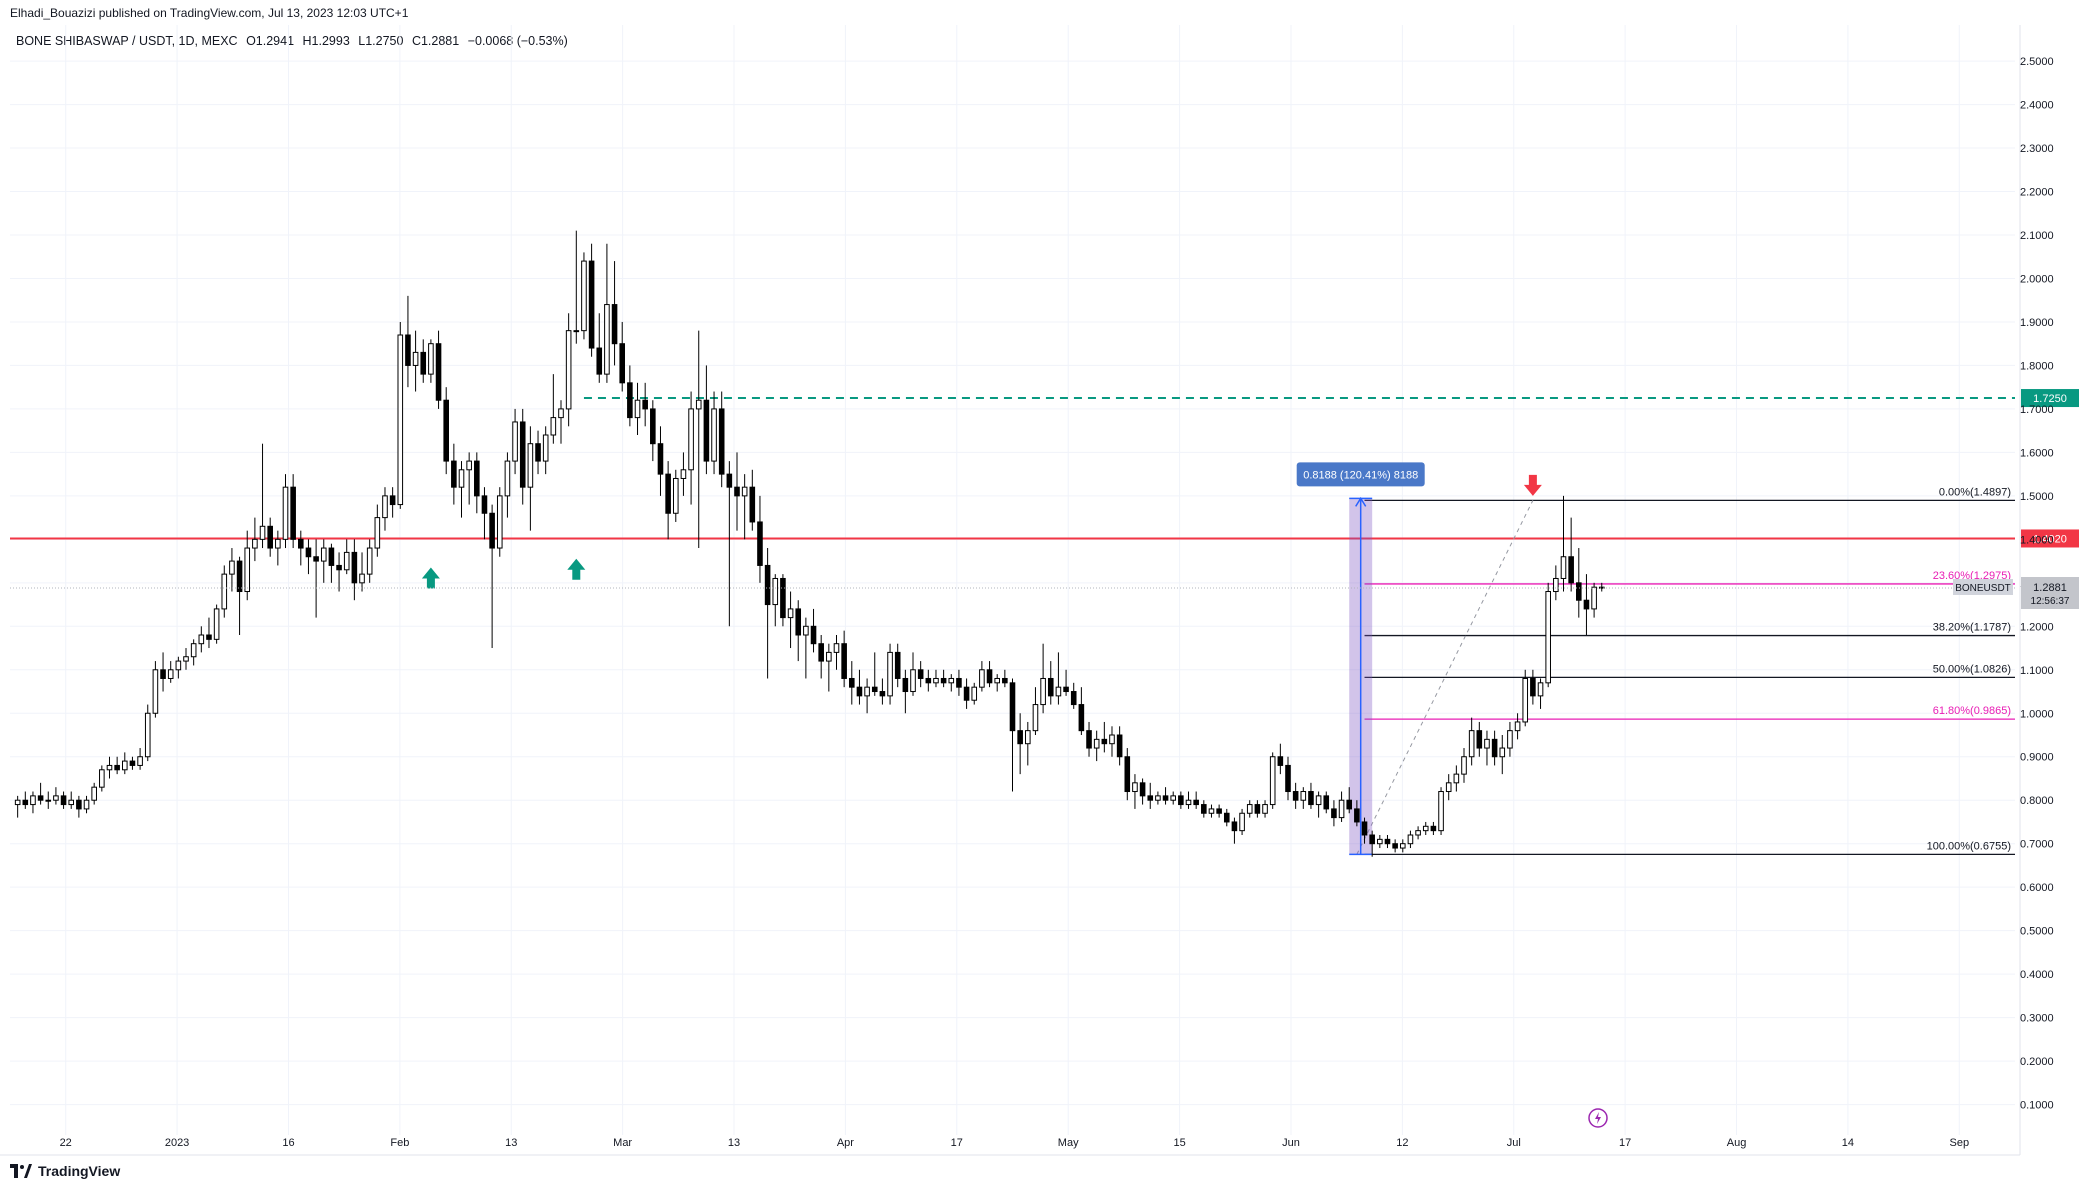 The width and height of the screenshot is (2081, 1189). Describe the element at coordinates (1848, 1143) in the screenshot. I see `time-tick-label: 14` at that location.